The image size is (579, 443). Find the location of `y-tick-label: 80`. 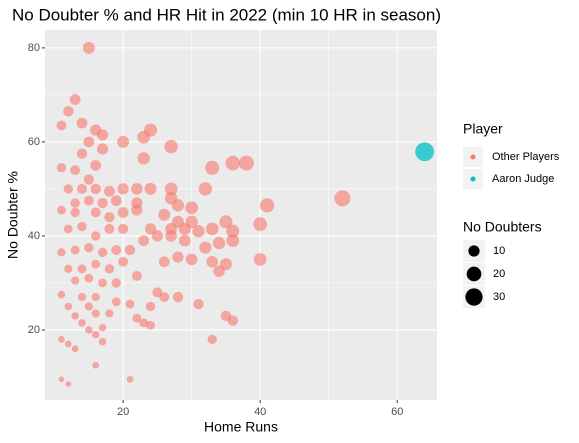

y-tick-label: 80 is located at coordinates (34, 48).